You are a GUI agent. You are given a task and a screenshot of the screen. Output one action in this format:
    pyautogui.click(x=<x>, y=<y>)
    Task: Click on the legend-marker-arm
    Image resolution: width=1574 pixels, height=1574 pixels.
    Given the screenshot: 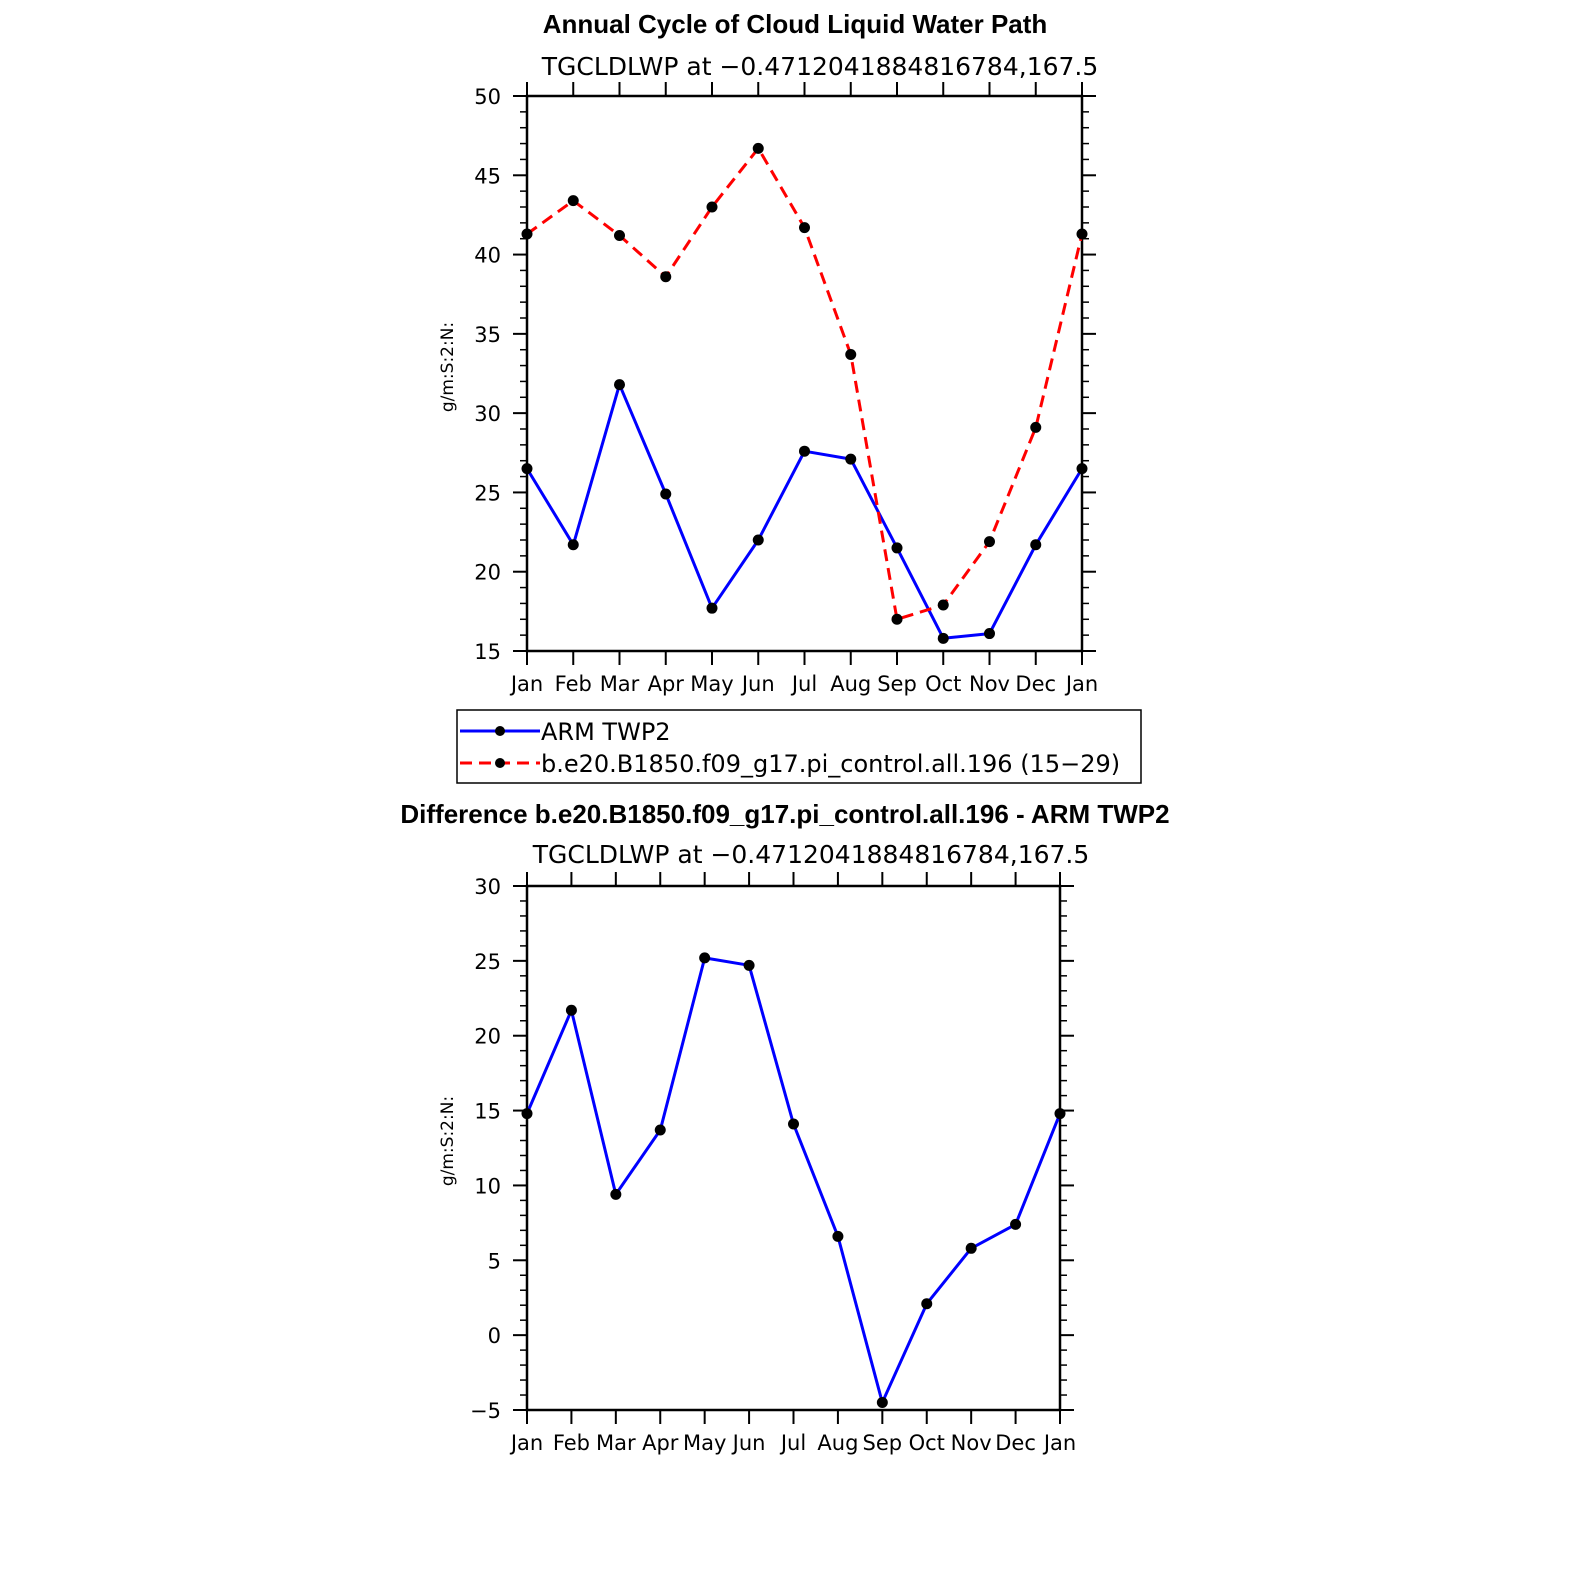 What is the action you would take?
    pyautogui.click(x=500, y=731)
    